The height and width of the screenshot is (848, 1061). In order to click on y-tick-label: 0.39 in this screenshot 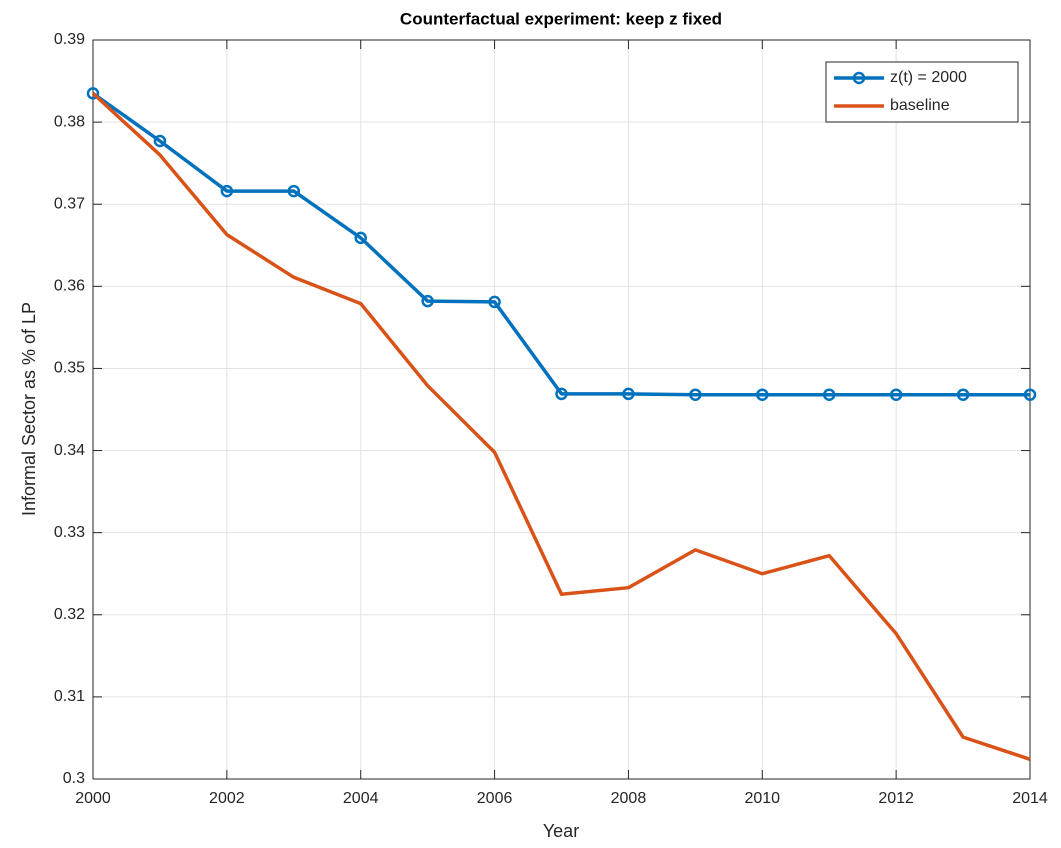, I will do `click(69, 39)`.